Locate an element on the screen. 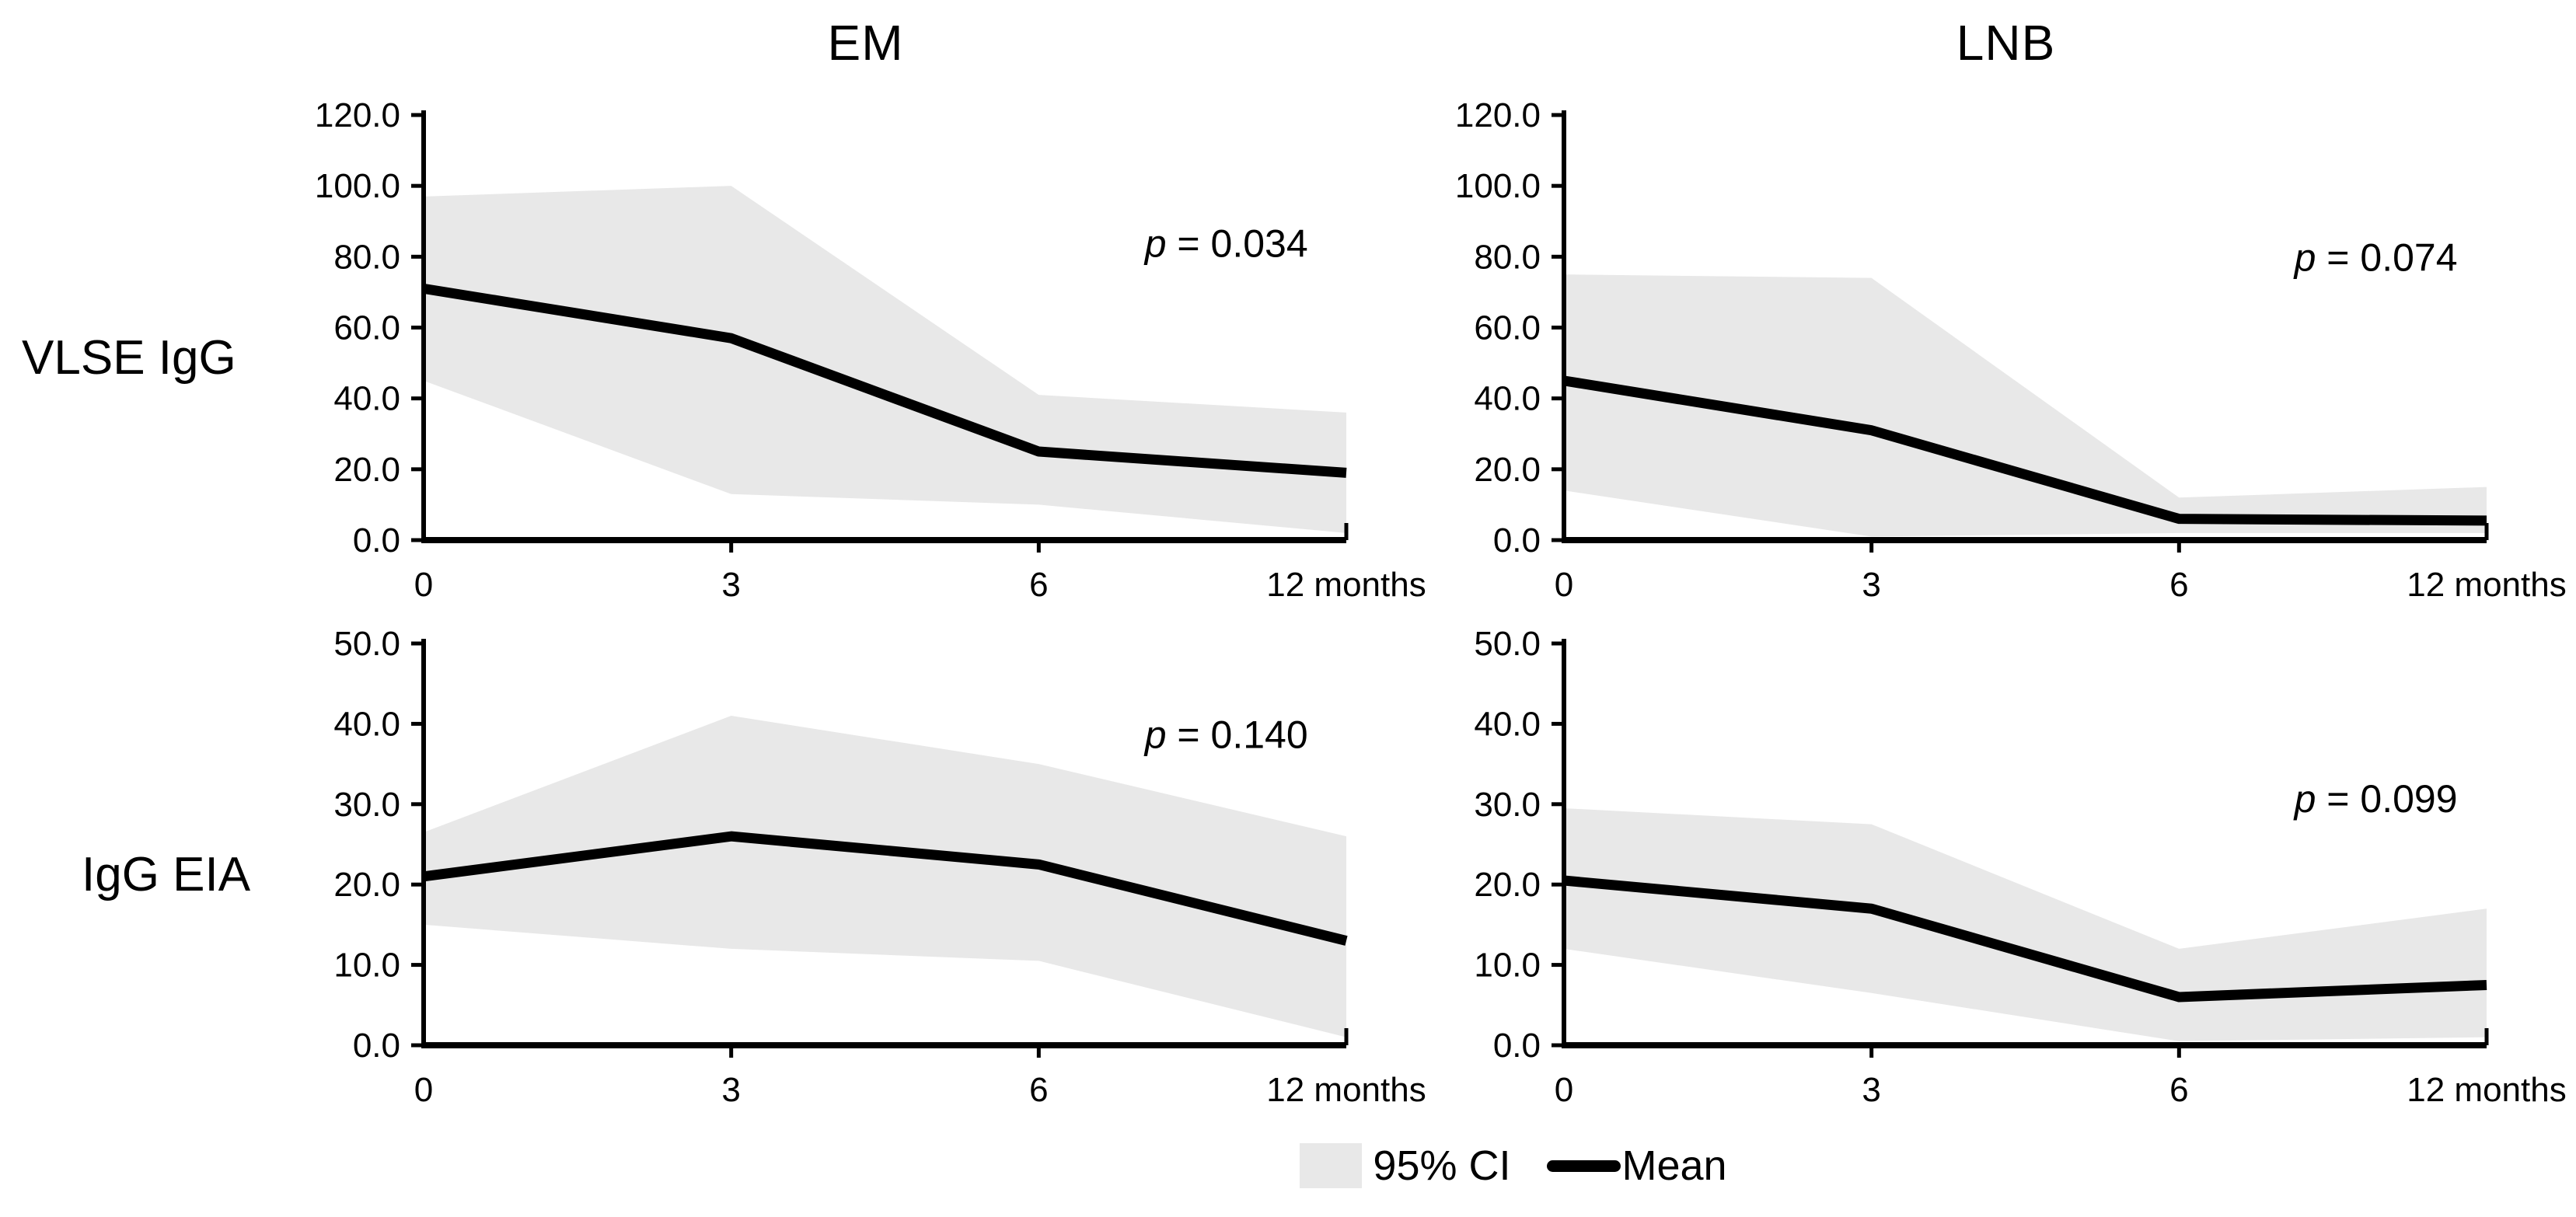  row-label-col-eia: IgG EIA is located at coordinates (148, 875).